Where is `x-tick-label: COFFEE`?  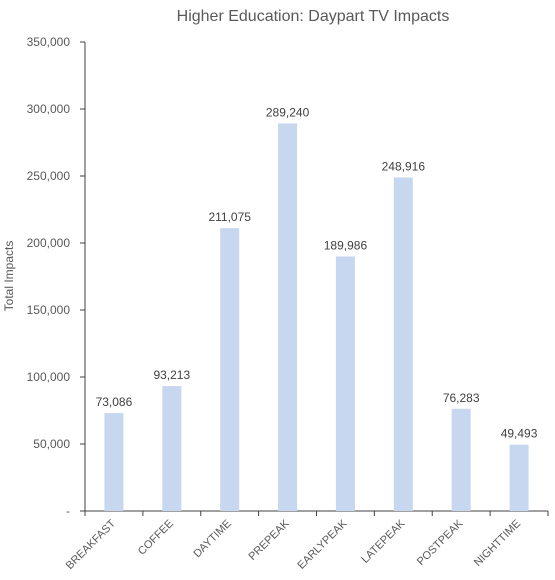 x-tick-label: COFFEE is located at coordinates (156, 538).